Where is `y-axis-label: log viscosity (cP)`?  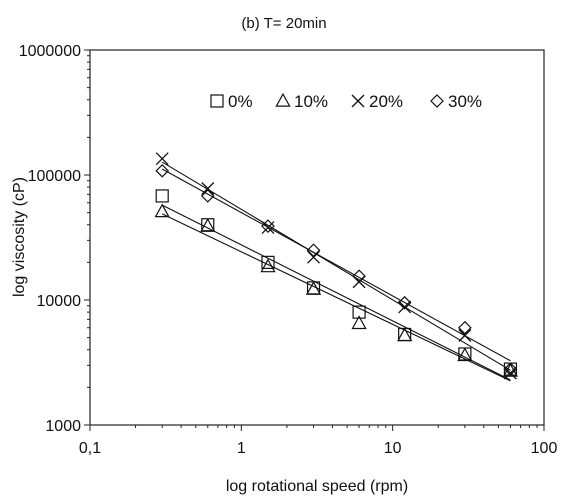
y-axis-label: log viscosity (cP) is located at coordinates (19, 237).